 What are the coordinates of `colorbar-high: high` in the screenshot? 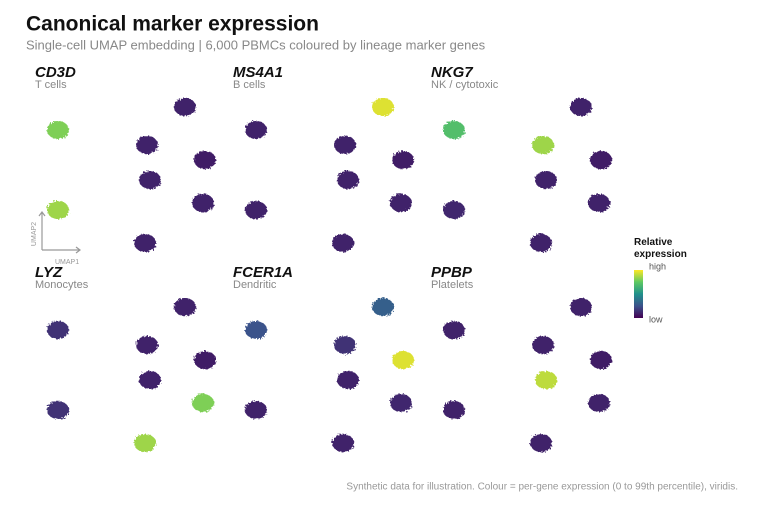 It's located at (657, 266).